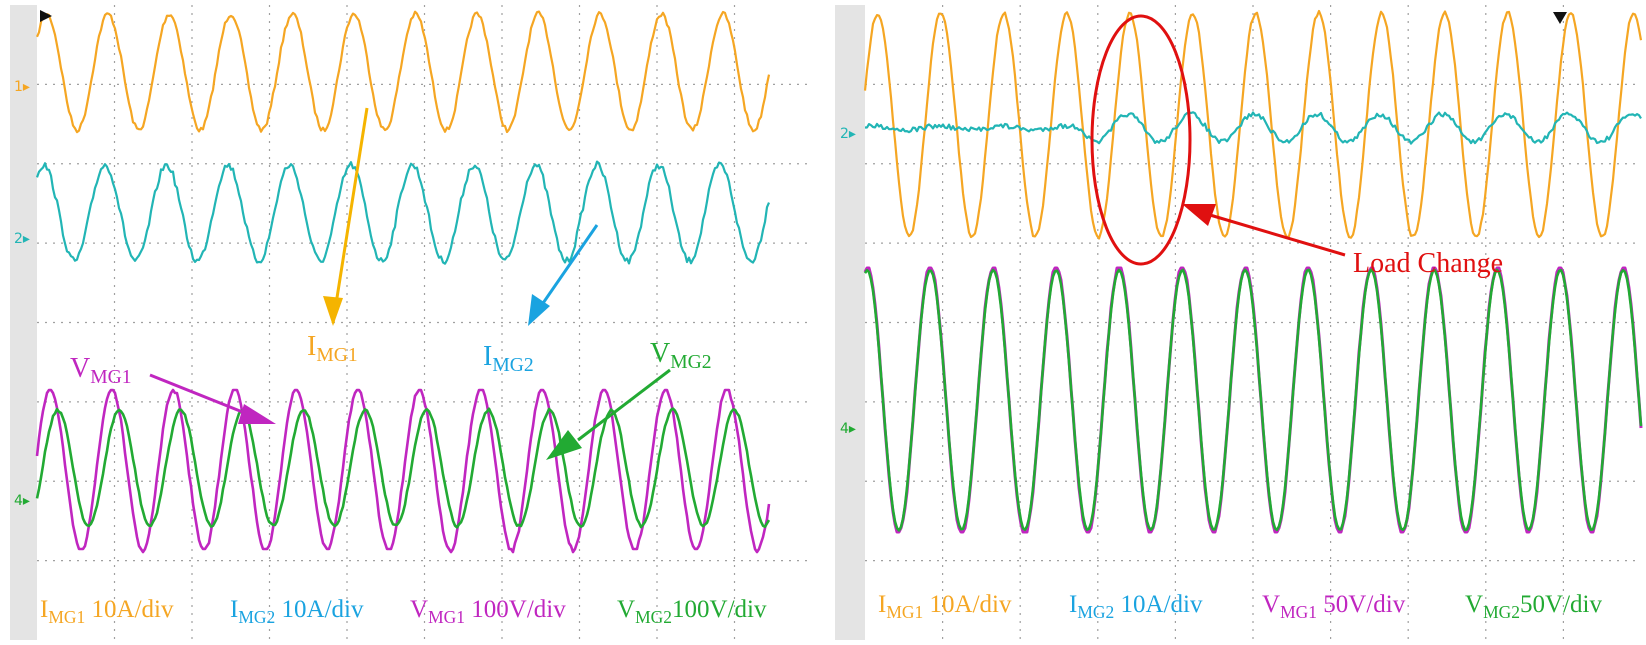 This screenshot has width=1646, height=645. What do you see at coordinates (1296, 146) in the screenshot?
I see `annotation-load-change: Load Change` at bounding box center [1296, 146].